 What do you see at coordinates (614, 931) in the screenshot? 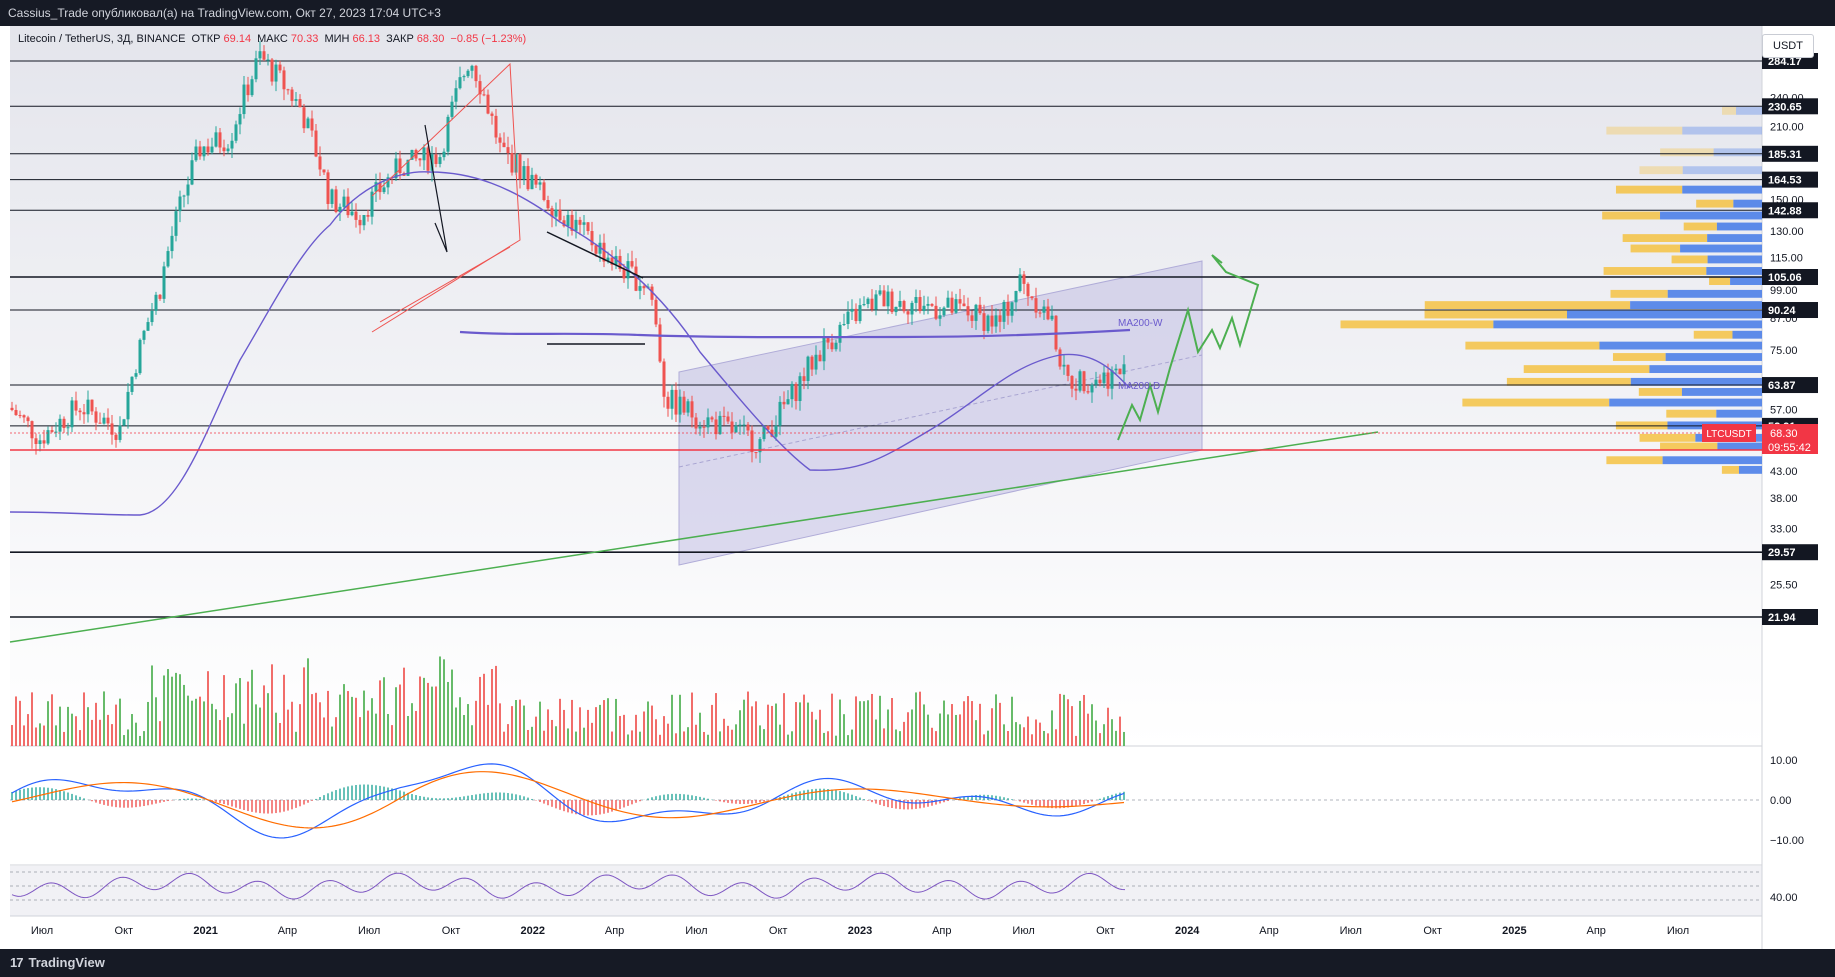
I see `time-tick-7: Апр` at bounding box center [614, 931].